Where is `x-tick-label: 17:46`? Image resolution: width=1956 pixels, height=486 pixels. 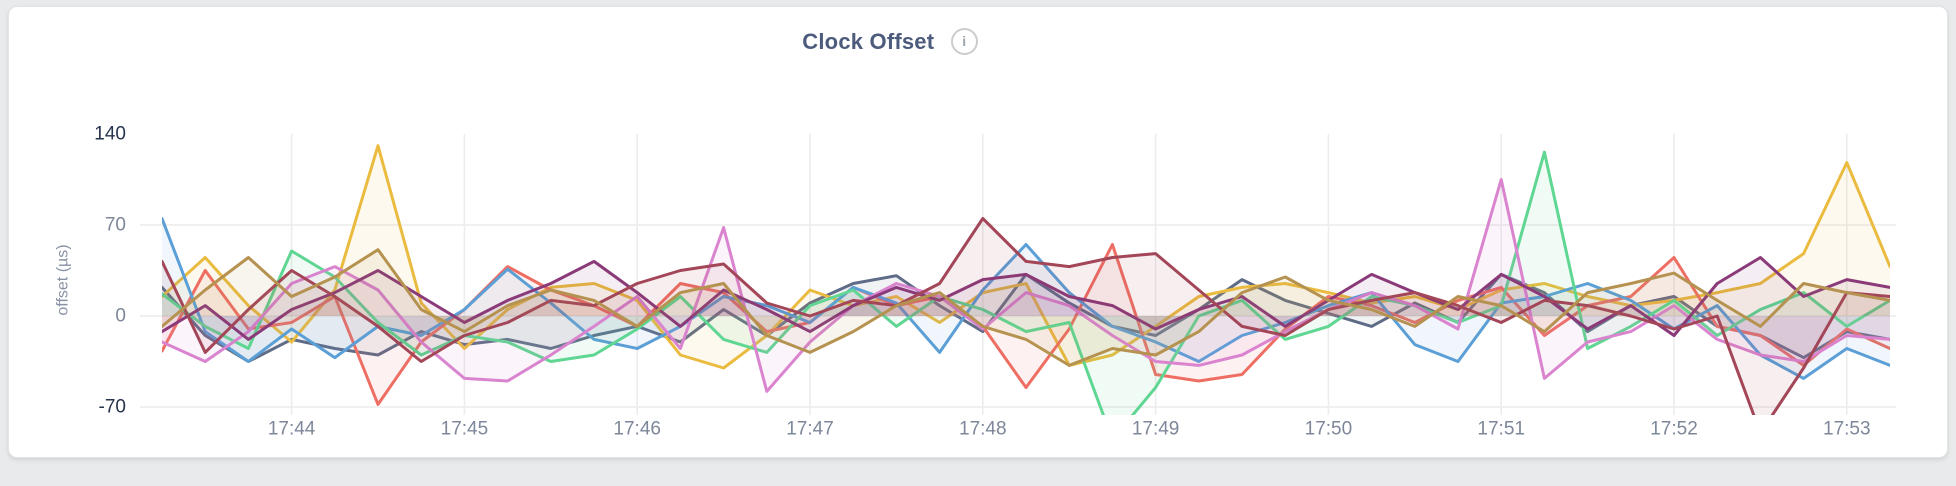 x-tick-label: 17:46 is located at coordinates (637, 429).